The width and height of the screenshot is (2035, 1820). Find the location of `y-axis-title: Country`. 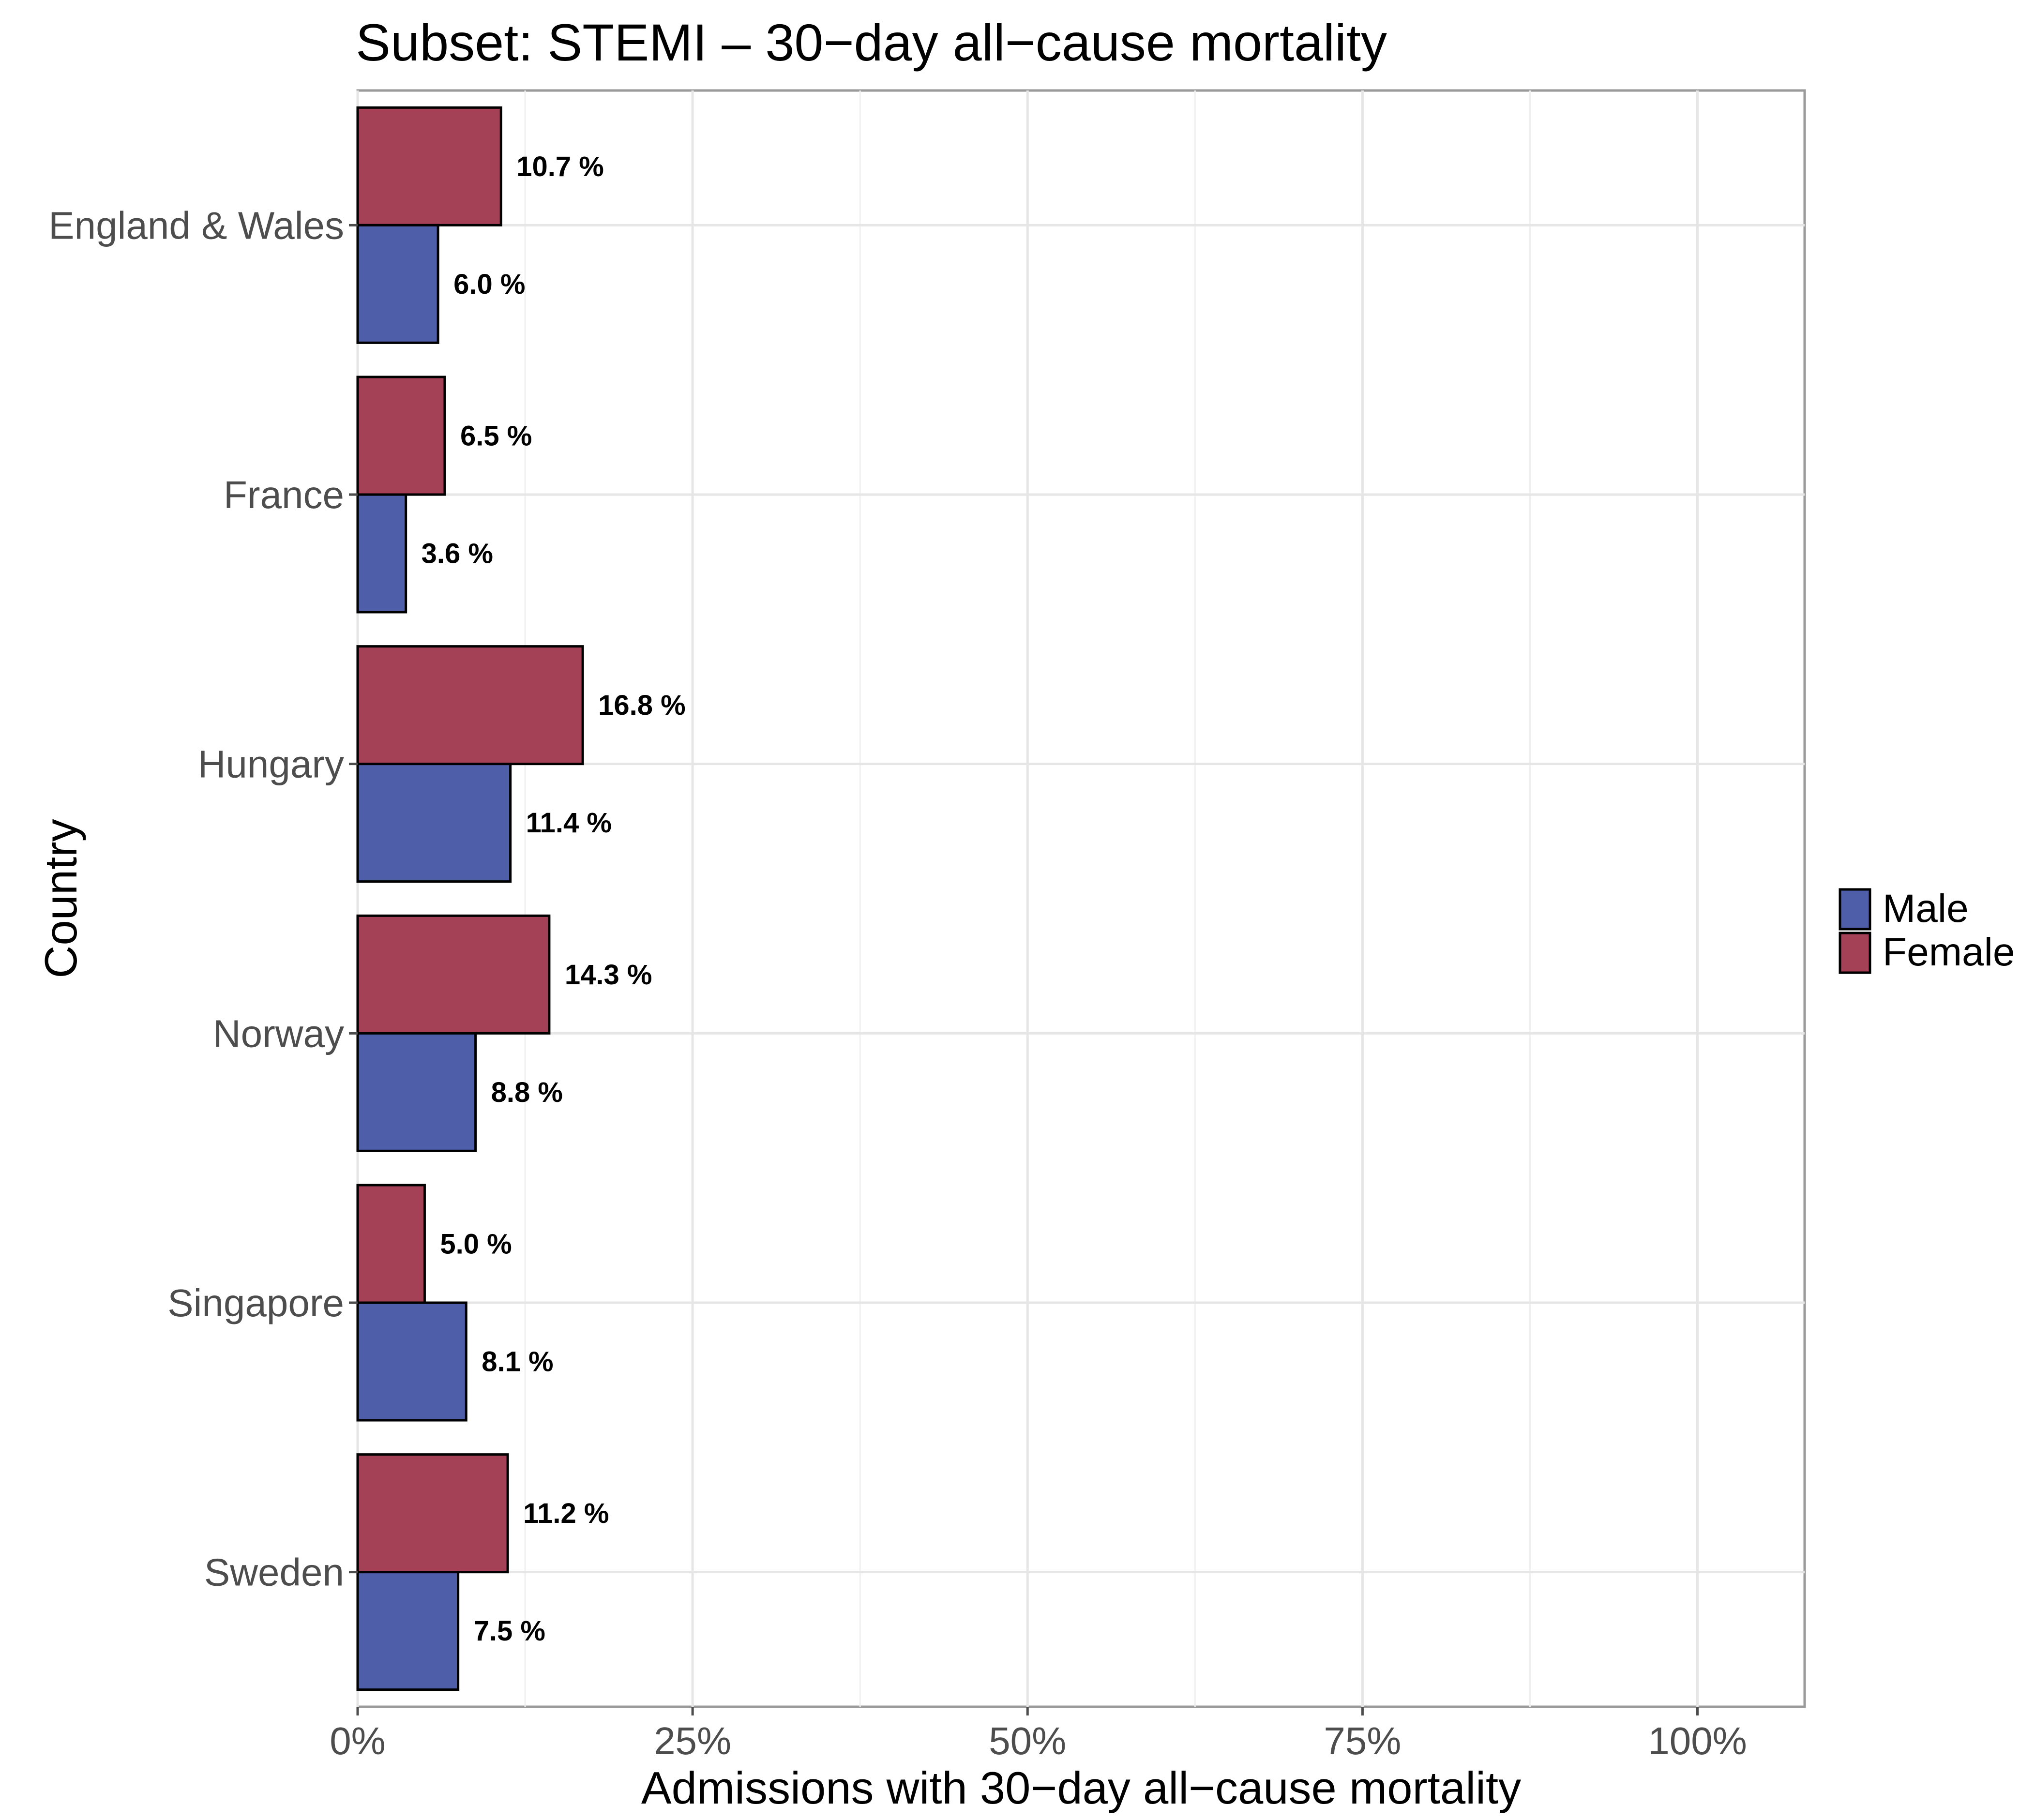

y-axis-title: Country is located at coordinates (60, 899).